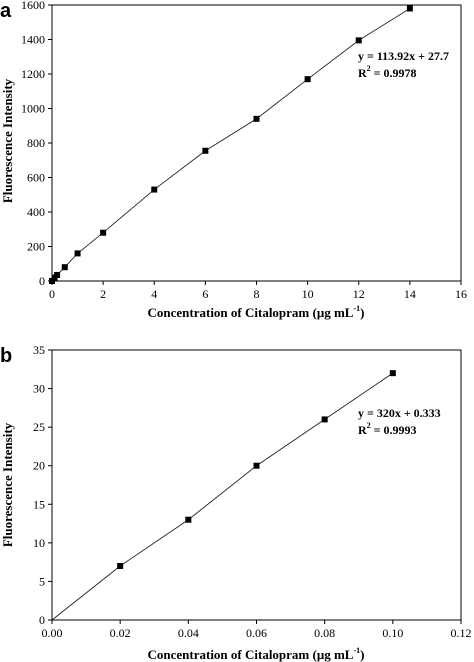  I want to click on x-axis-ticks: 0 2 4 6 8 10 12 14 16, so click(258, 291).